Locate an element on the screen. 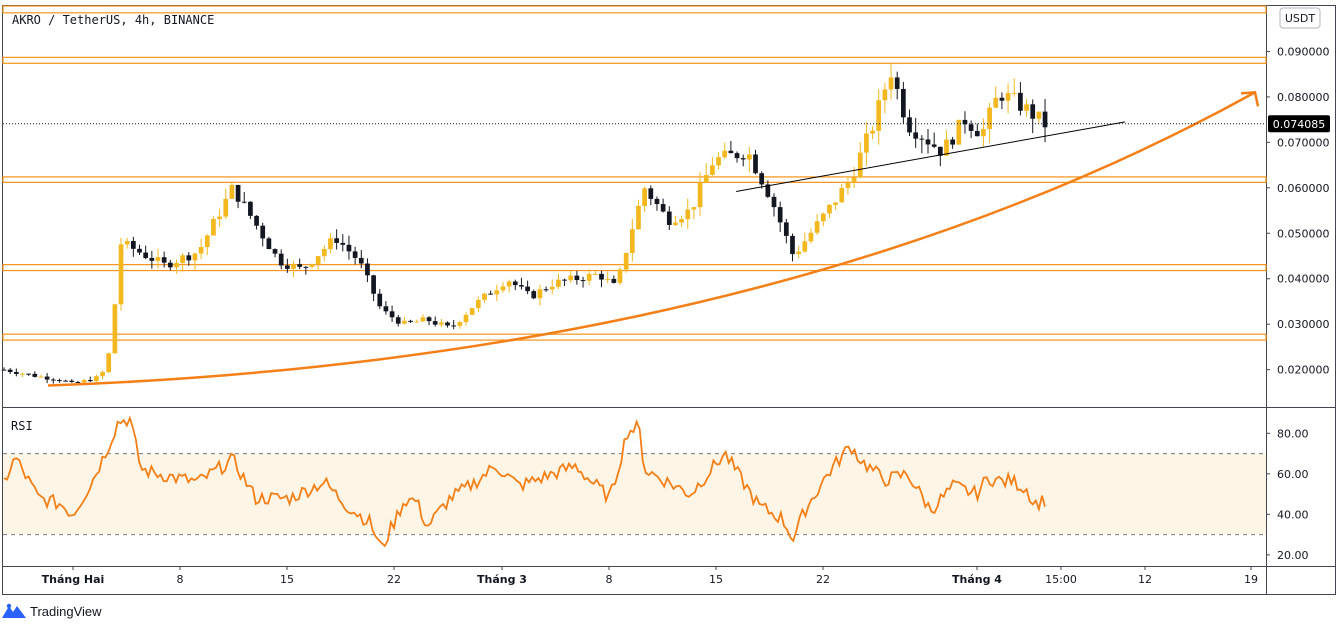 This screenshot has width=1344, height=630. price-tick-label: 0.040000 is located at coordinates (1303, 279).